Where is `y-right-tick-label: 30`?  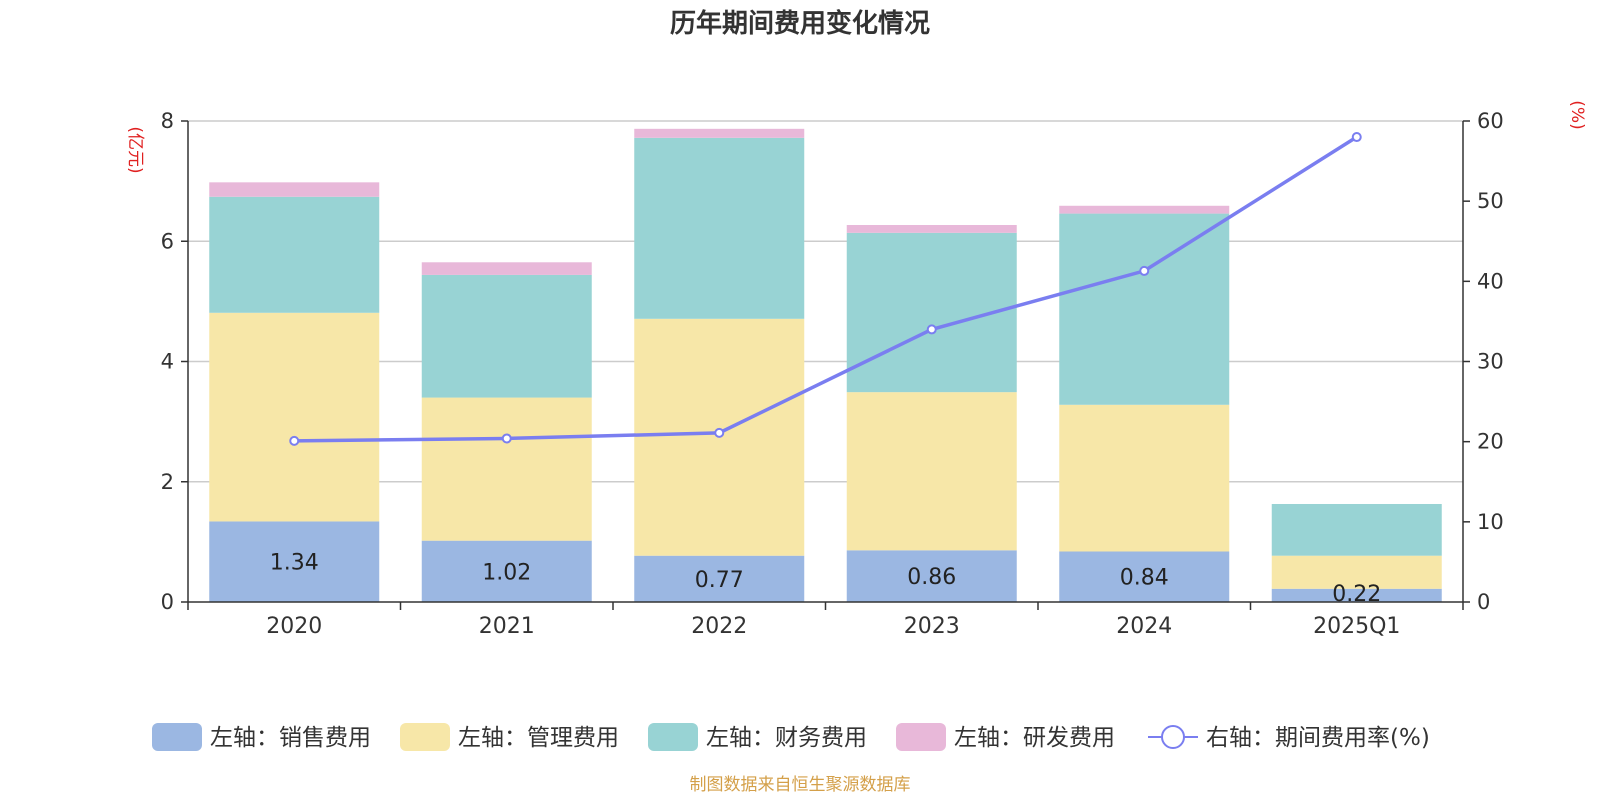 y-right-tick-label: 30 is located at coordinates (1490, 362).